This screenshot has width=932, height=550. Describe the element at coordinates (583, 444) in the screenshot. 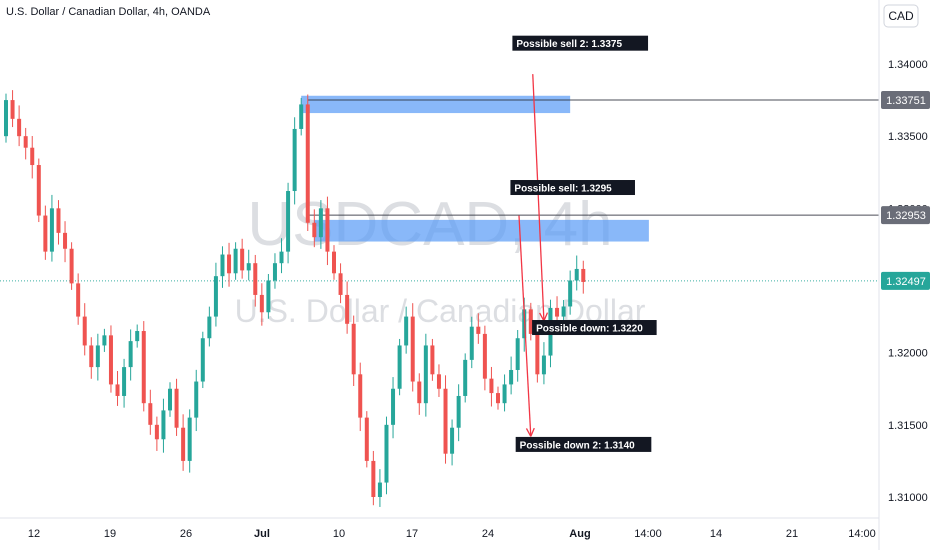

I see `annotation-label: Possible down 2: 1.3140` at that location.